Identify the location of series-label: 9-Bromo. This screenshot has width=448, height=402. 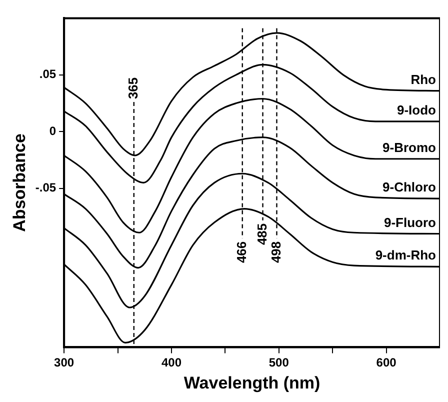
(409, 147).